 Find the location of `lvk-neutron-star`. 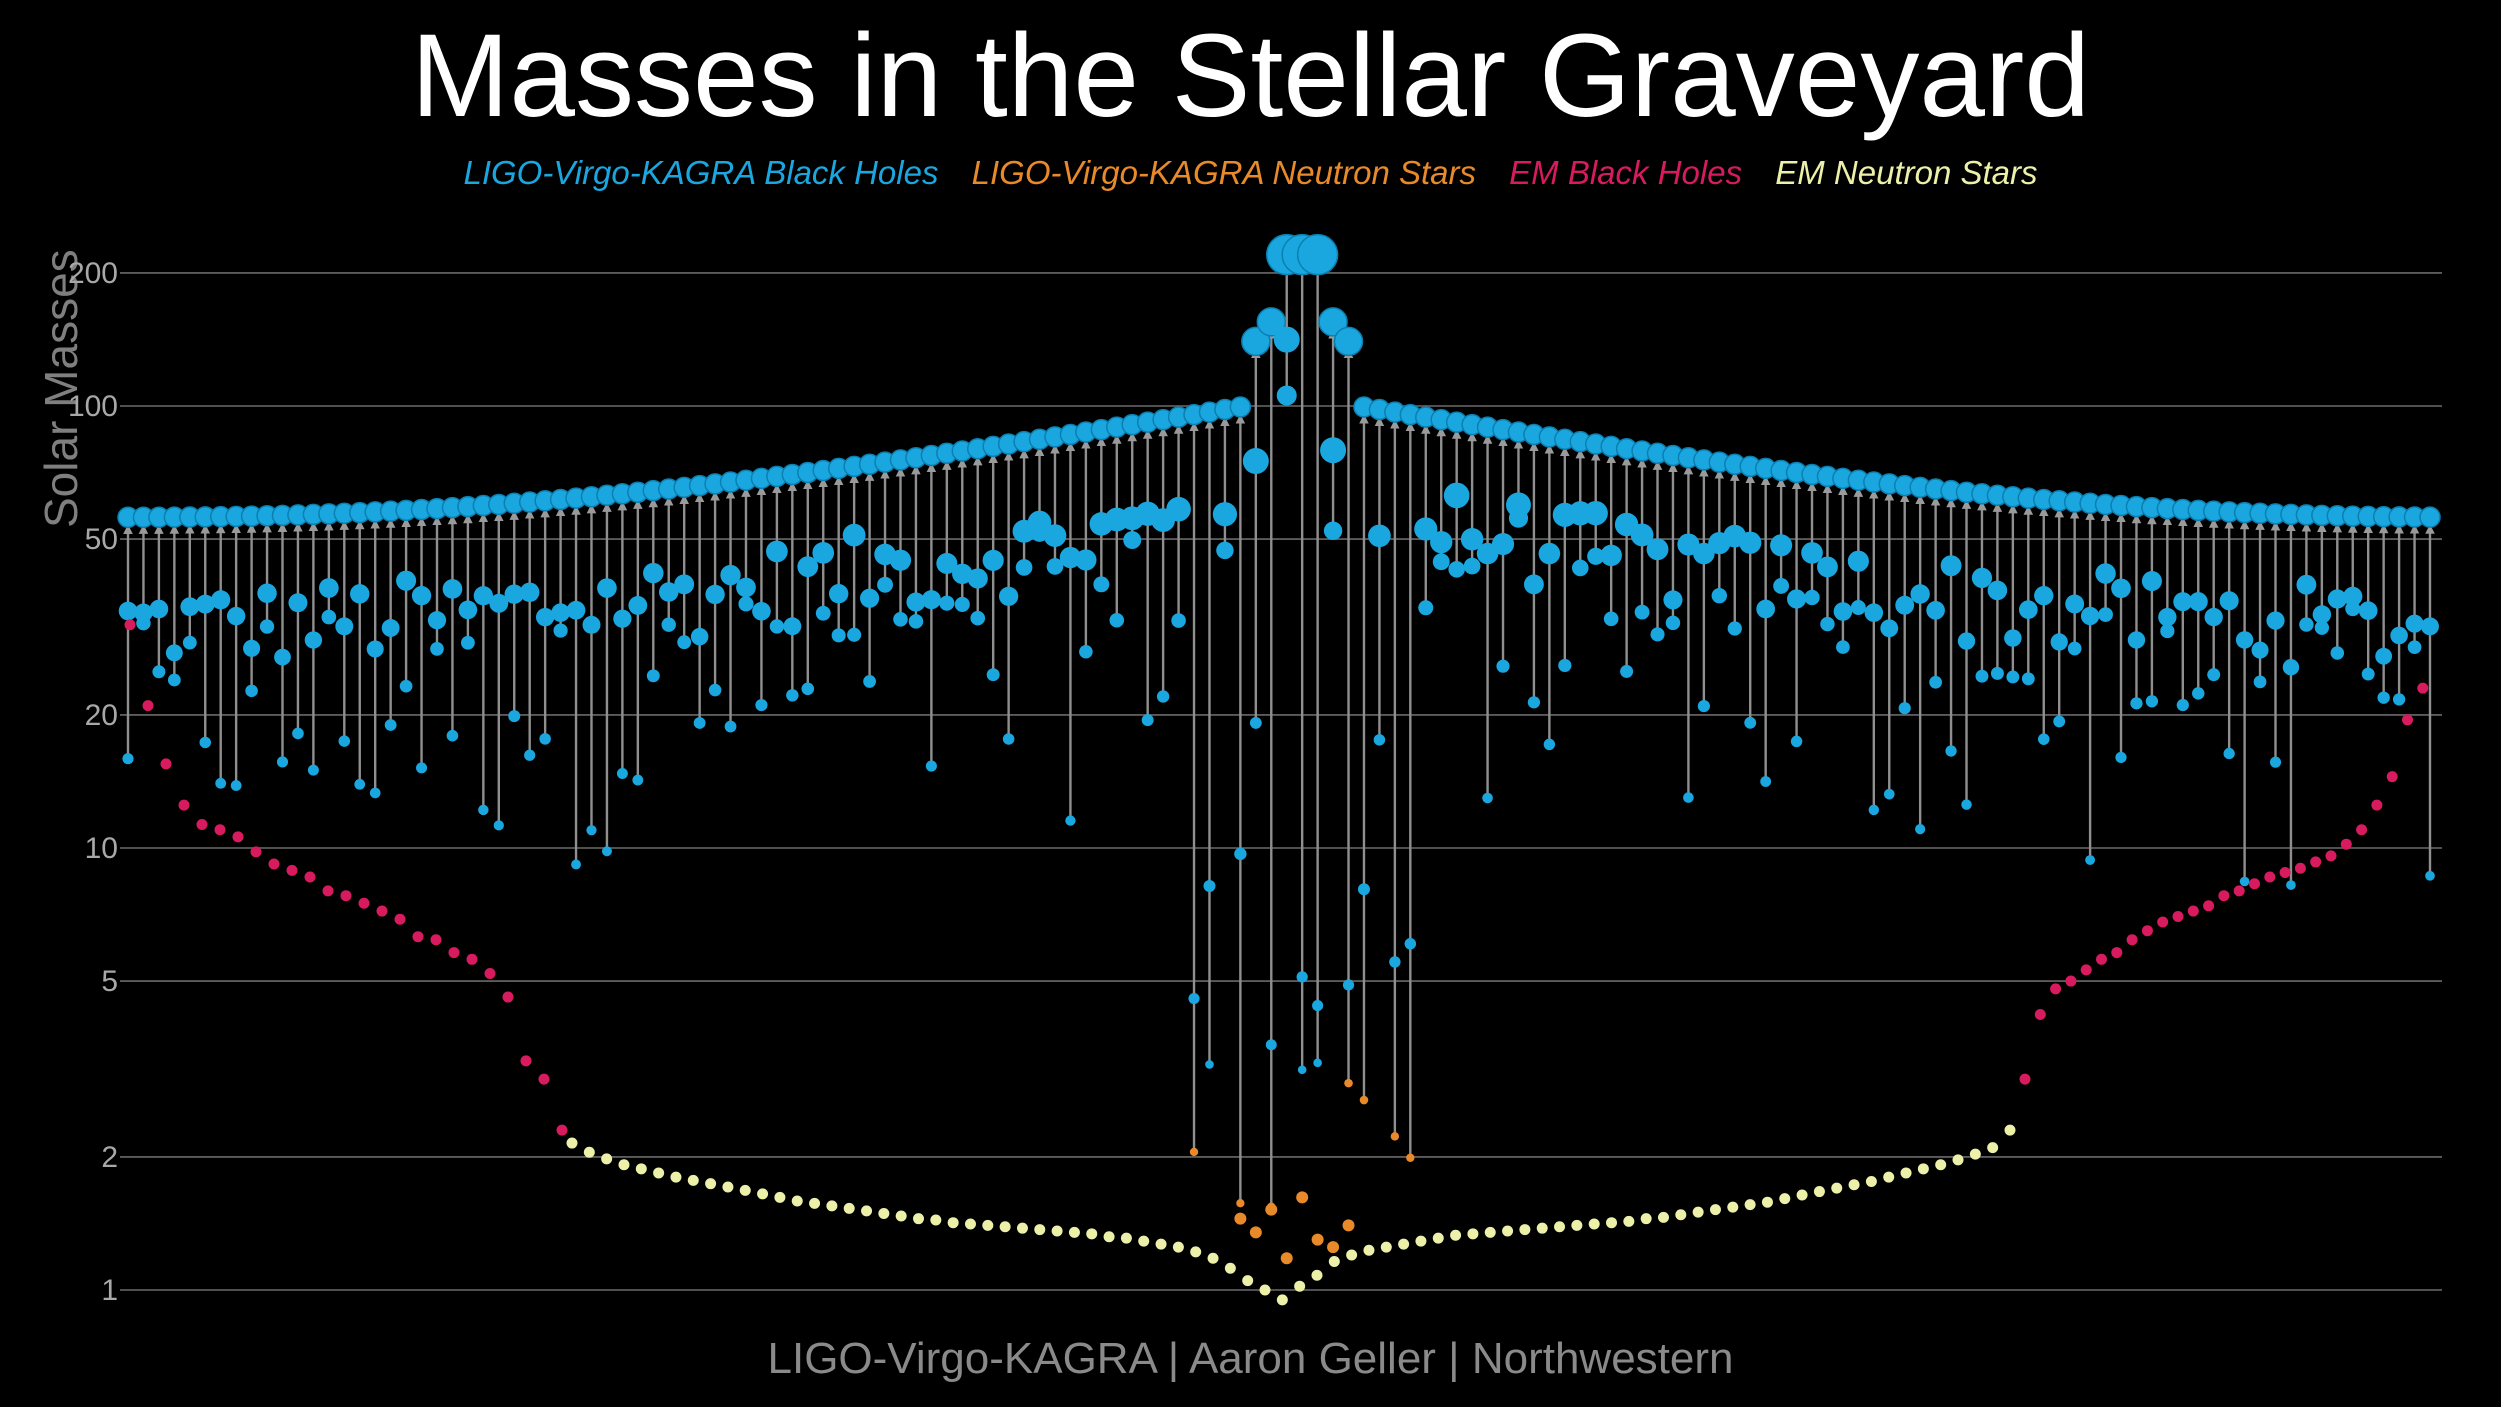

lvk-neutron-star is located at coordinates (1348, 1225).